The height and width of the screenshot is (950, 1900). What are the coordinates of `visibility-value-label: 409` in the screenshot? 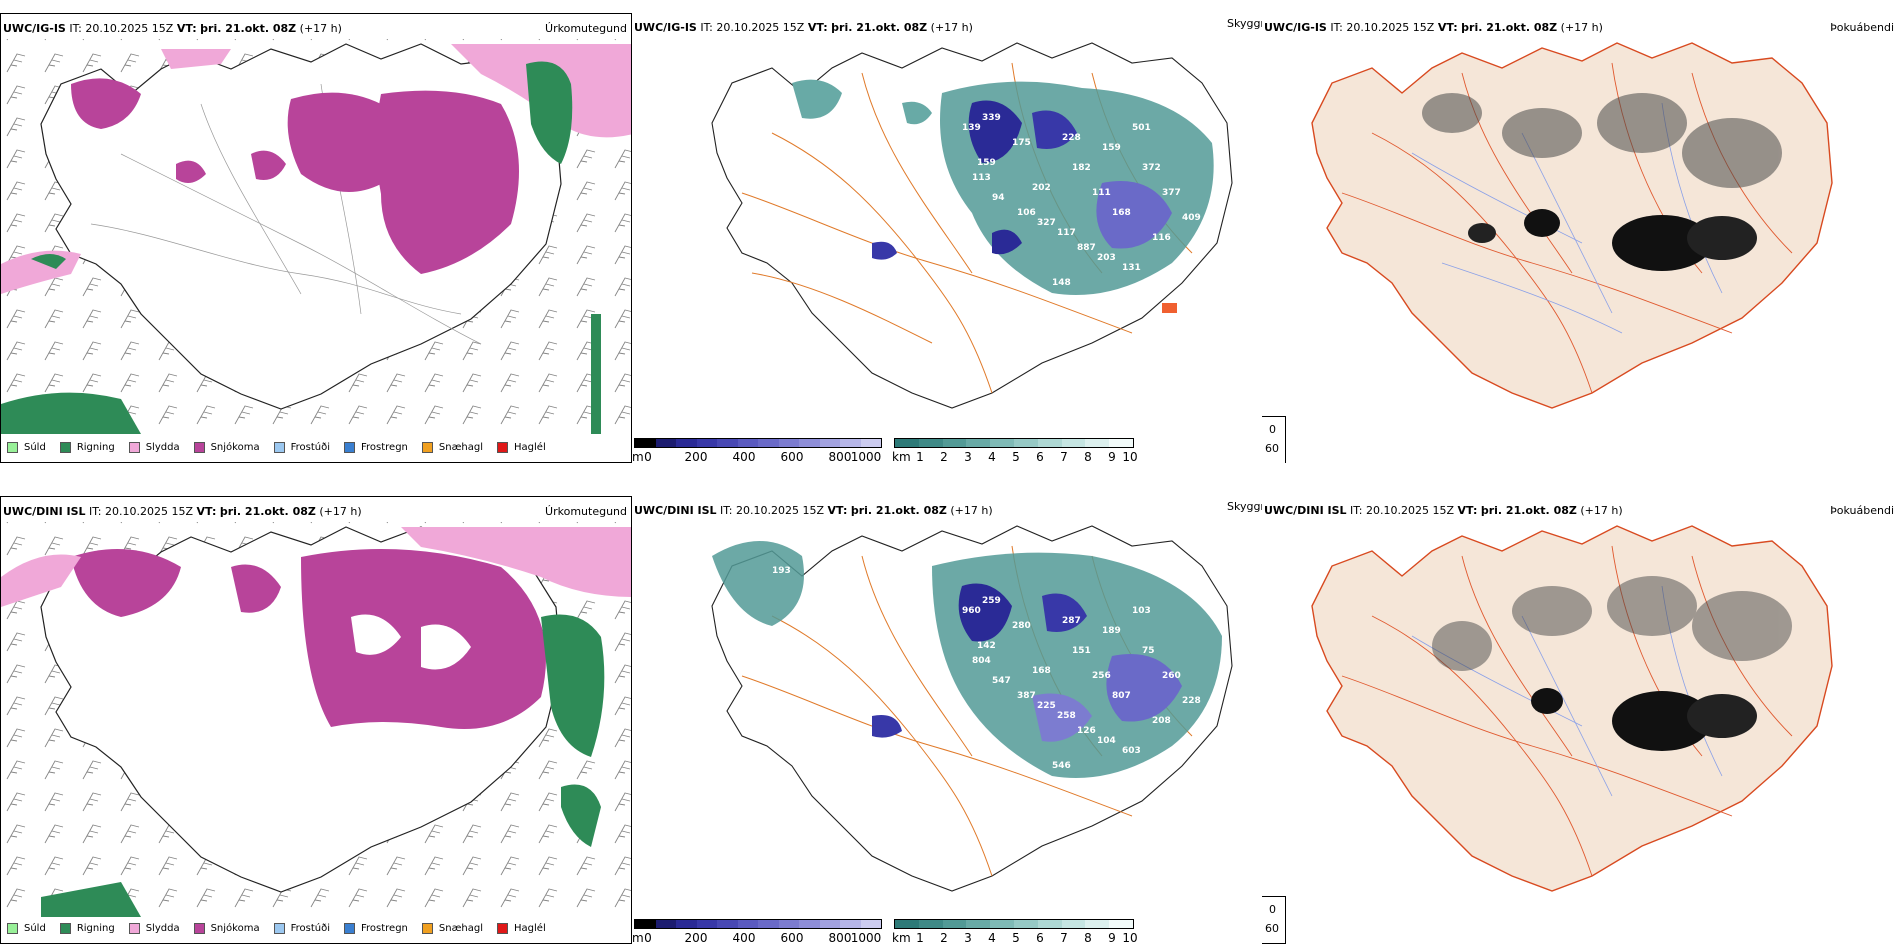 It's located at (1191, 218).